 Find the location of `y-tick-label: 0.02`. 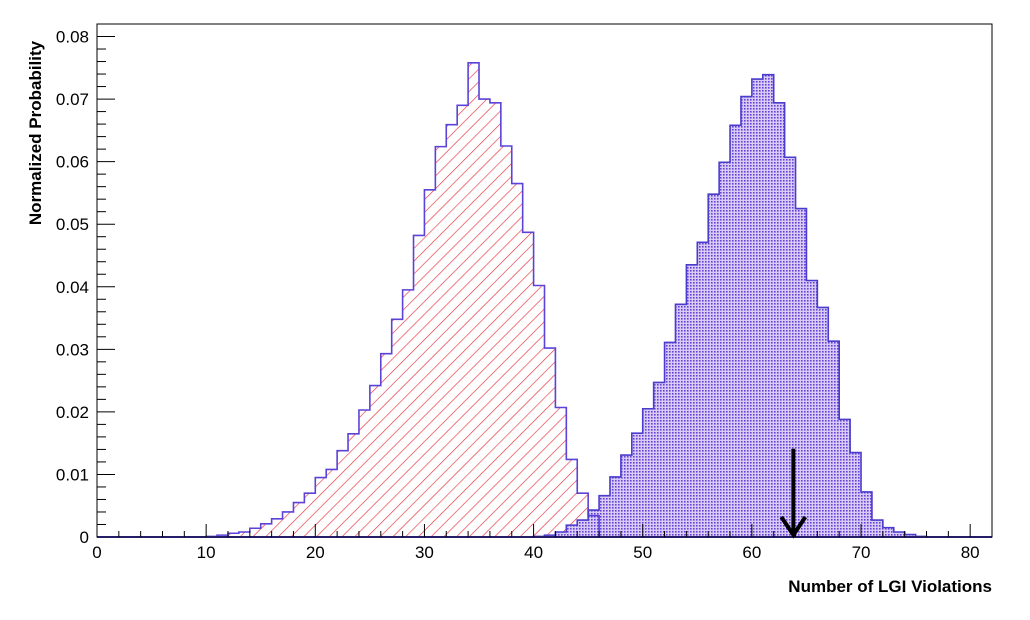

y-tick-label: 0.02 is located at coordinates (72, 412).